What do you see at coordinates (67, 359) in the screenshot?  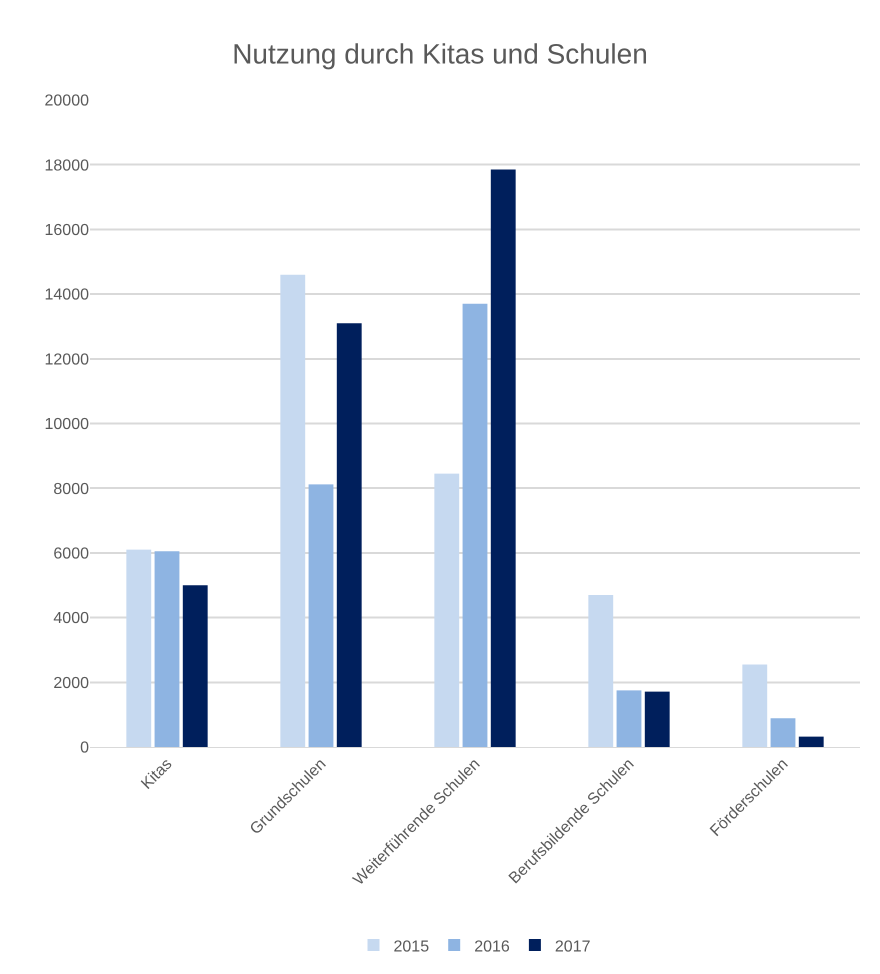 I see `y-tick-label: 12000` at bounding box center [67, 359].